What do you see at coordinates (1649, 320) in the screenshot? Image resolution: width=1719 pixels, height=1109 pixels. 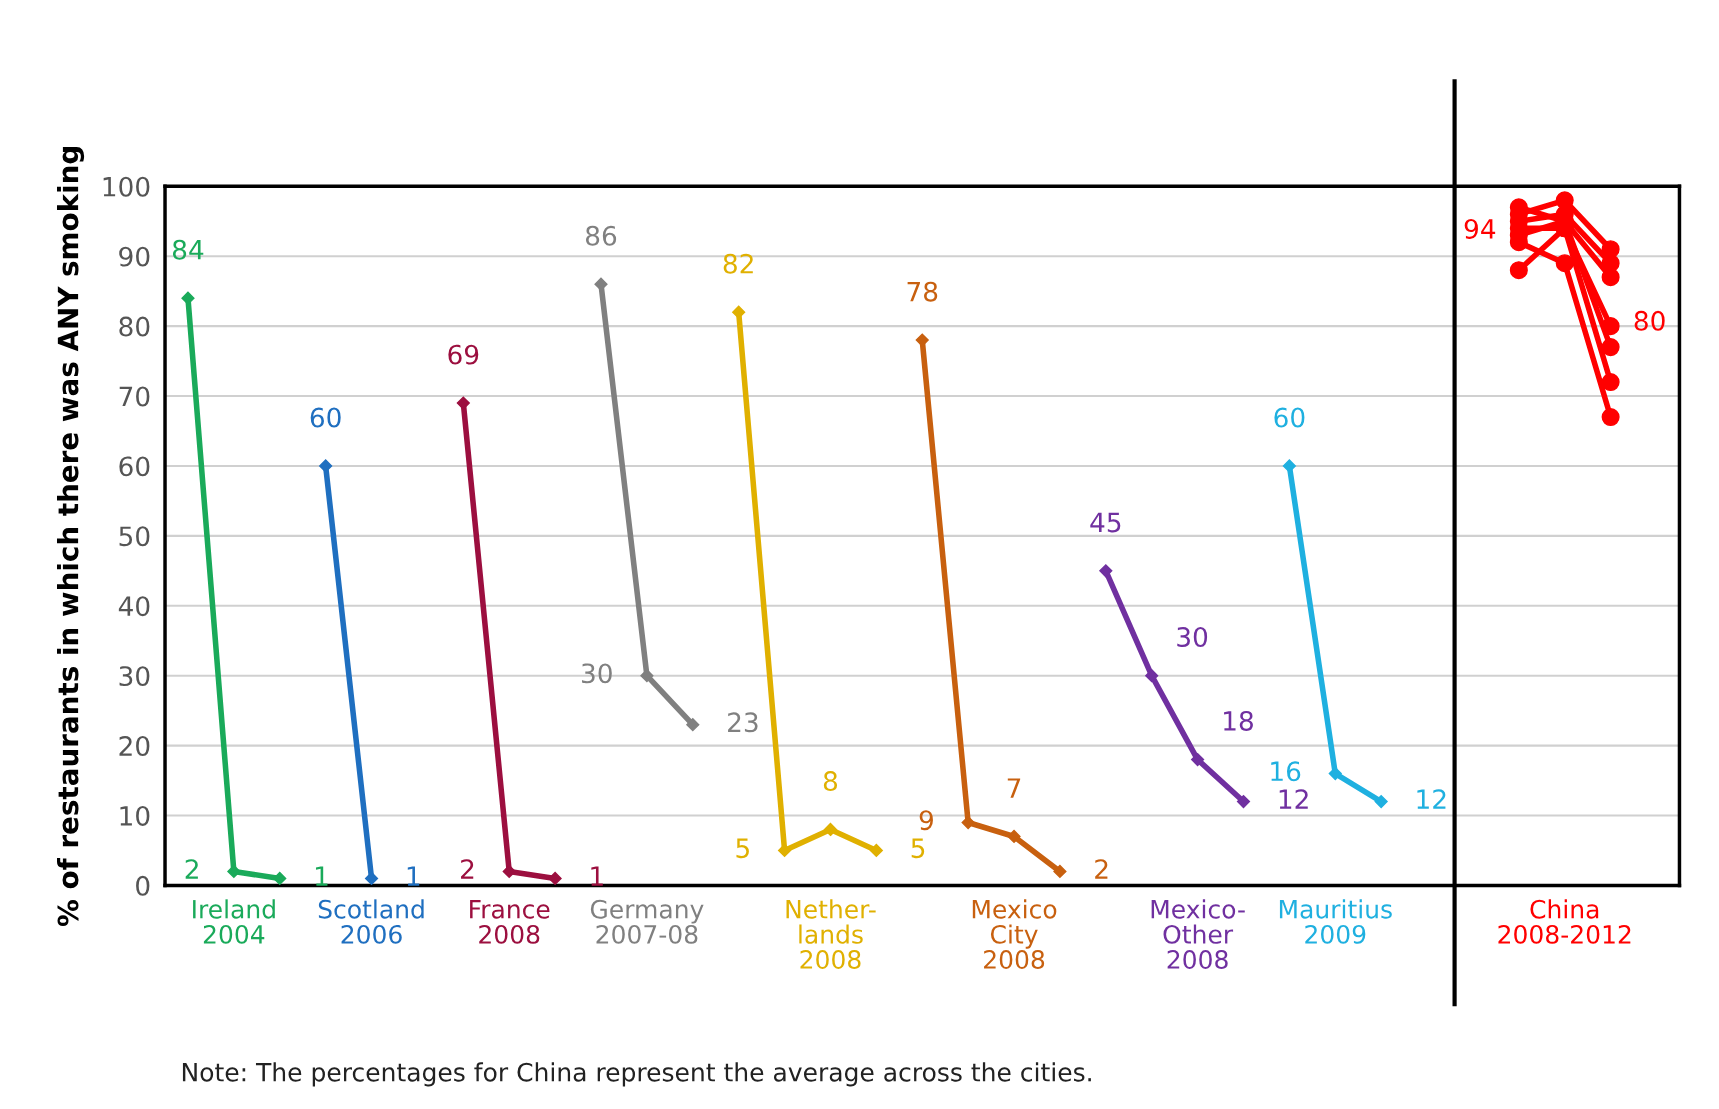 I see `annotation: 80` at bounding box center [1649, 320].